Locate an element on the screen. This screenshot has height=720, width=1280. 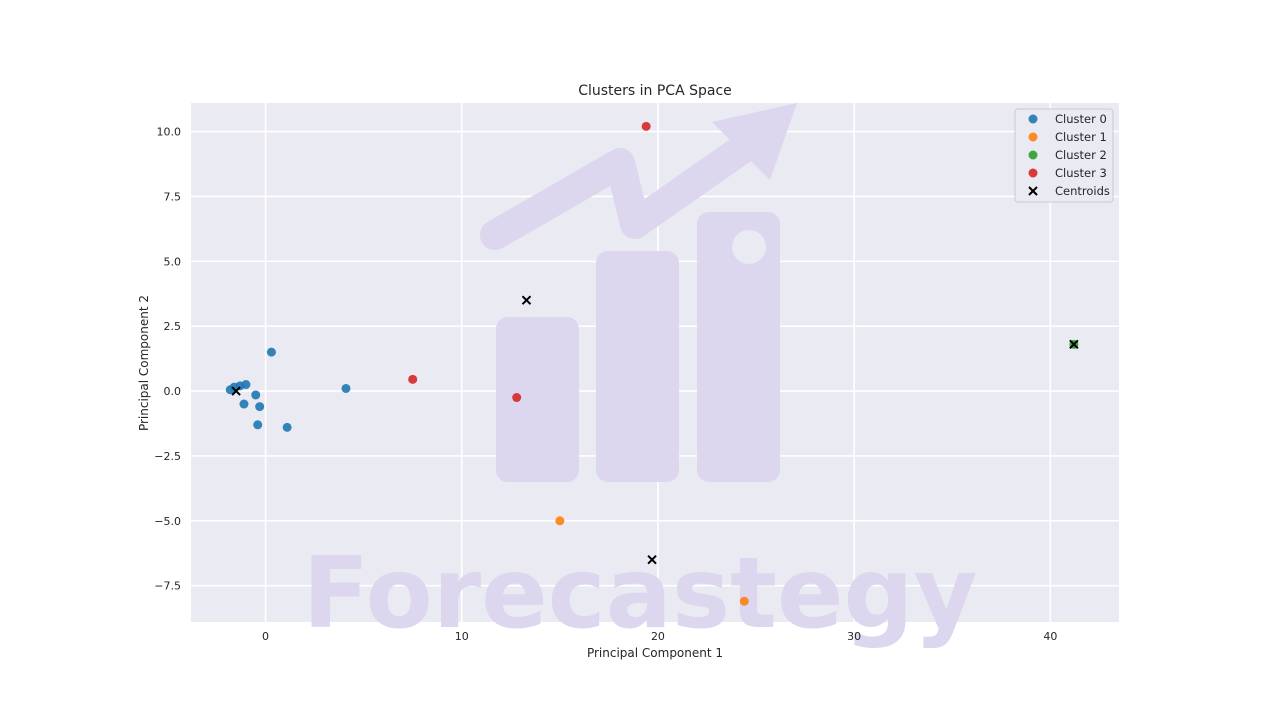
legend-label-cluster-1: Cluster 1 is located at coordinates (1081, 137).